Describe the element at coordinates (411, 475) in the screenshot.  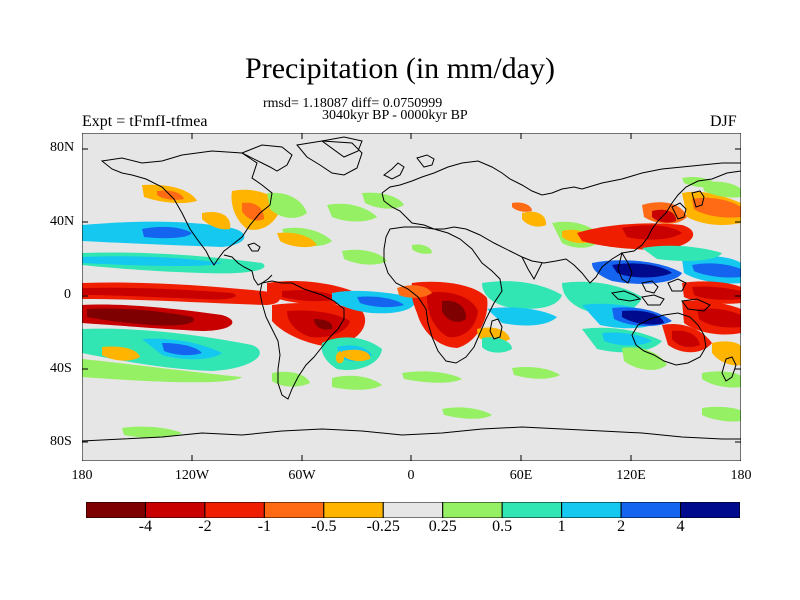
I see `lon-tick-label: 0` at that location.